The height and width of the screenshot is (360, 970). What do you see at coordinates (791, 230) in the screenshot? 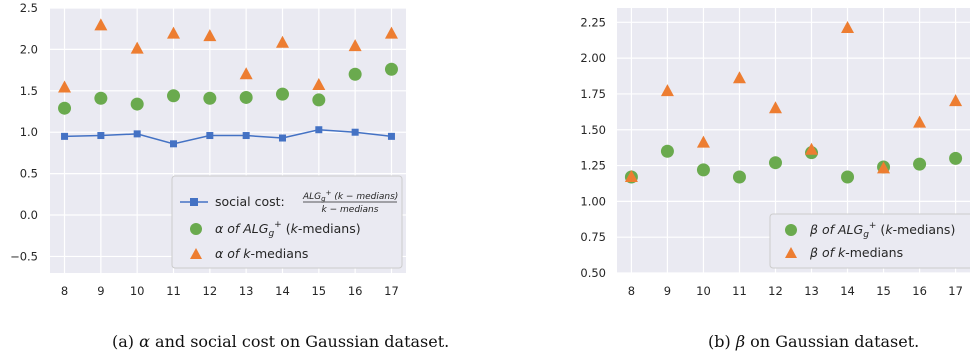
I see `legend-swatch-beta-alg` at bounding box center [791, 230].